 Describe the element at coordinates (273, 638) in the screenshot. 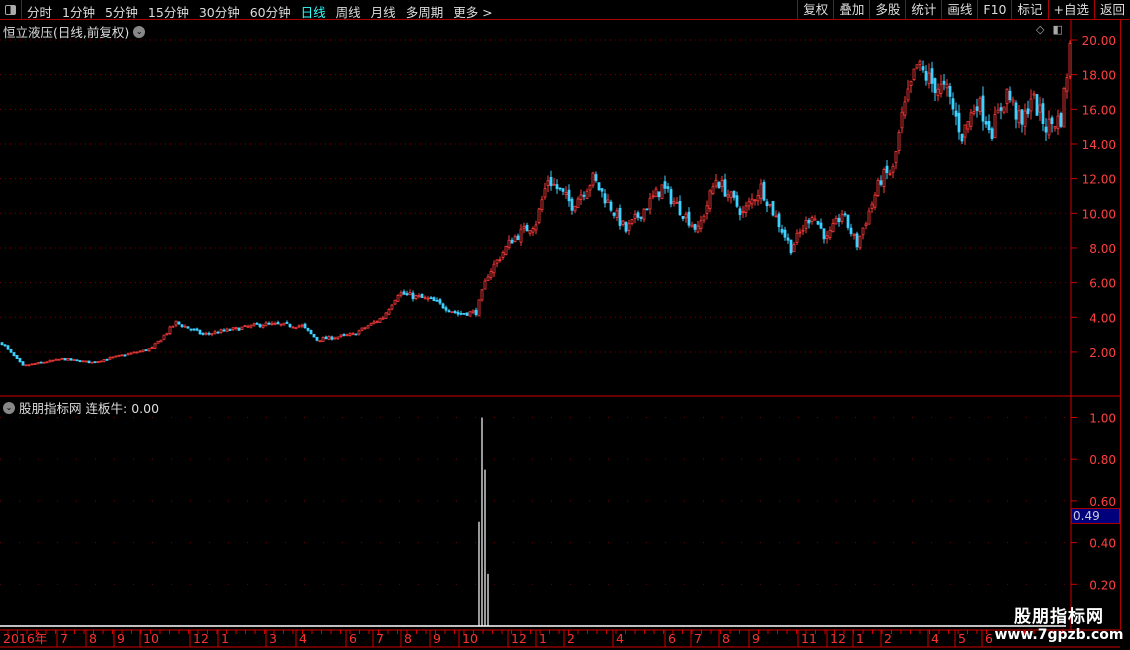

I see `time-tick-label: 3` at that location.